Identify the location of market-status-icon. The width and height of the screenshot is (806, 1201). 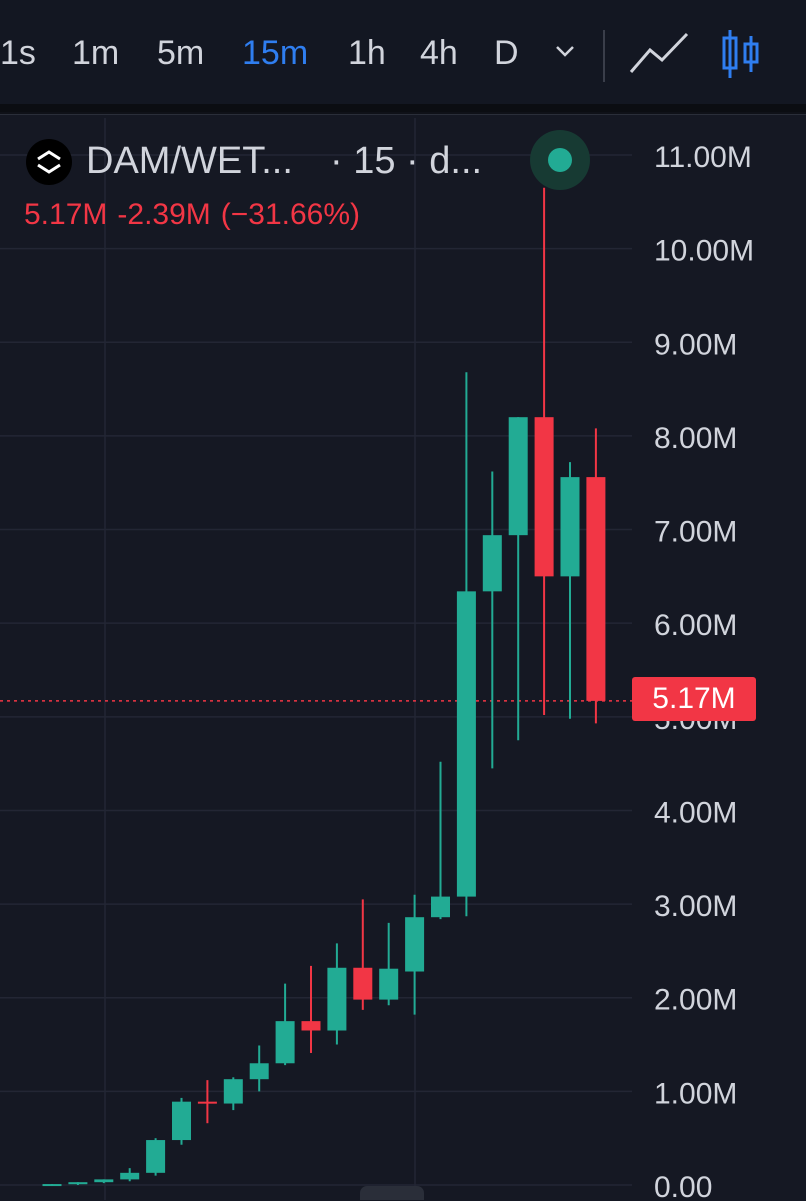
(560, 160).